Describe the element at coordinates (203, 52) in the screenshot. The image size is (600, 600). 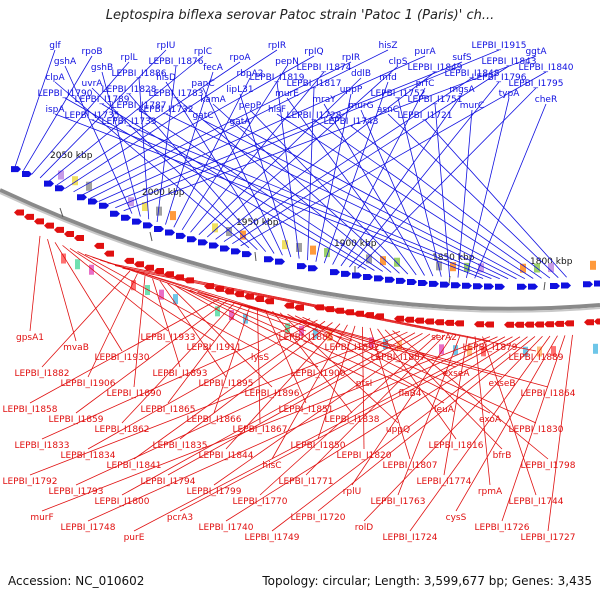
I see `forward-gene-label: rplC` at that location.